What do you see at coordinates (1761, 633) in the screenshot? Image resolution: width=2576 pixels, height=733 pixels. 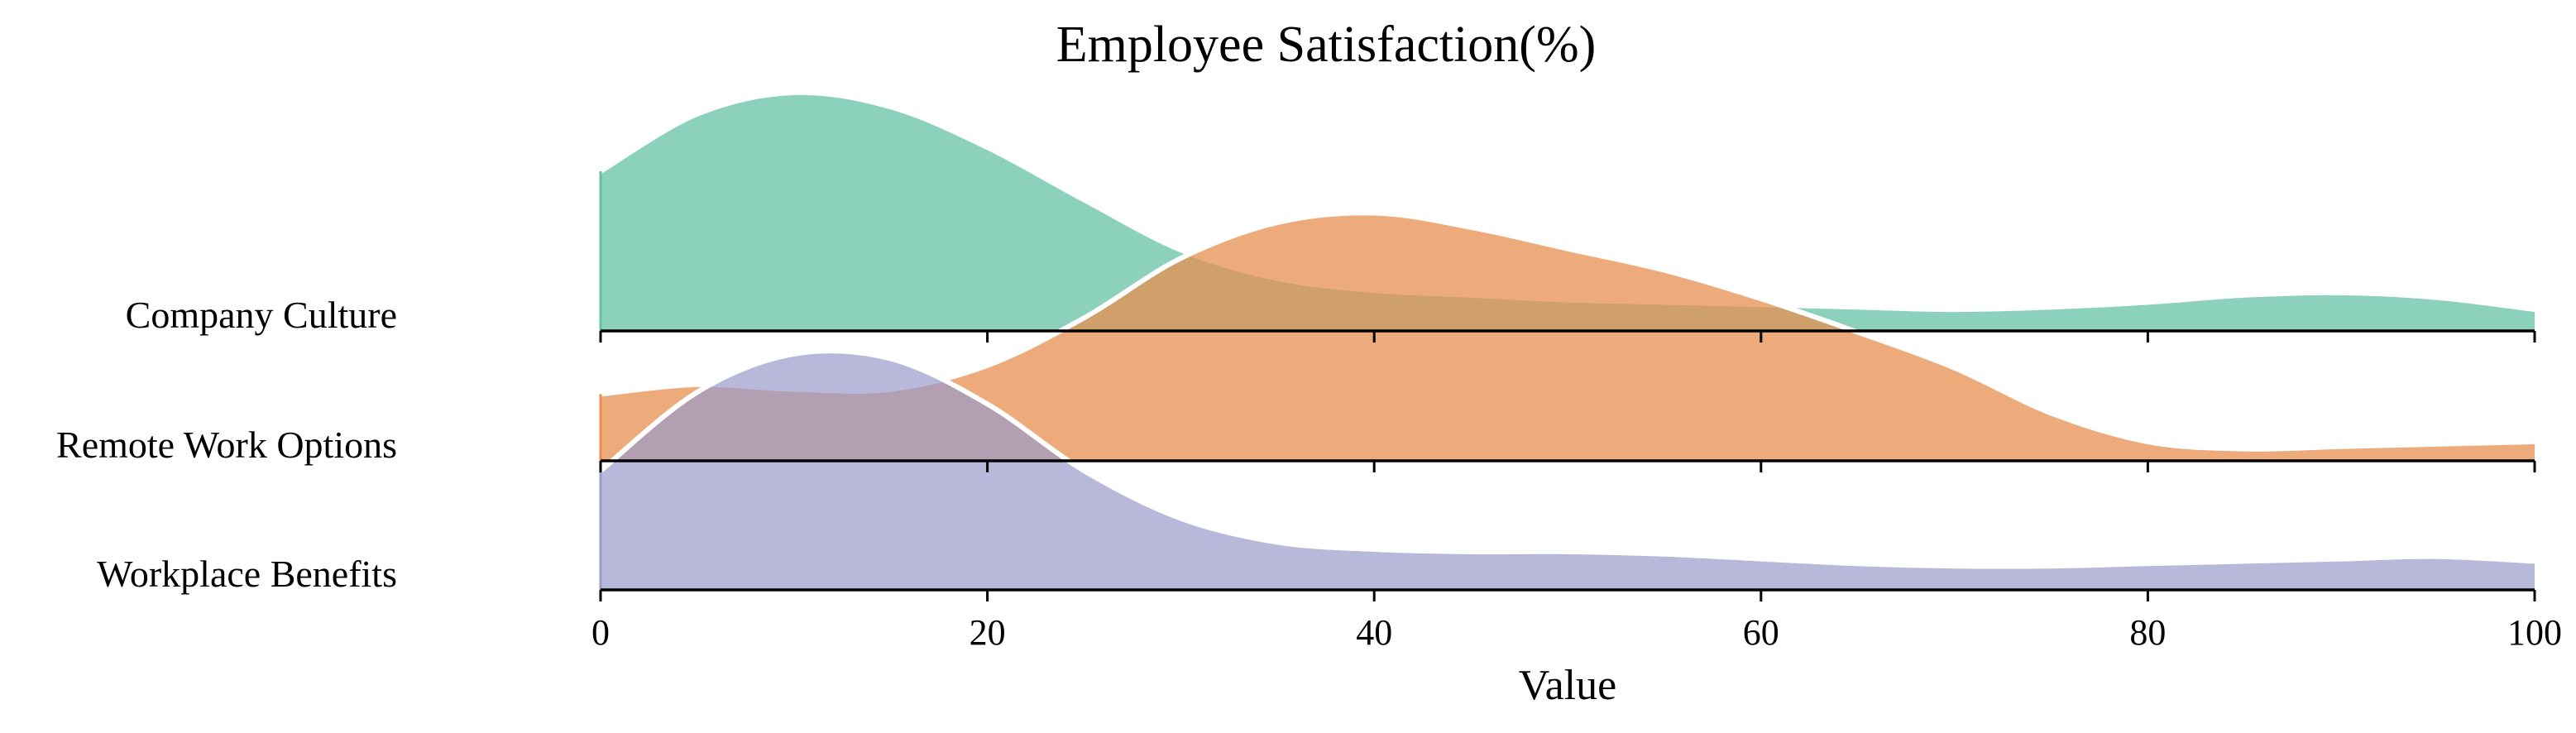 I see `x-tick-label-60: 60` at bounding box center [1761, 633].